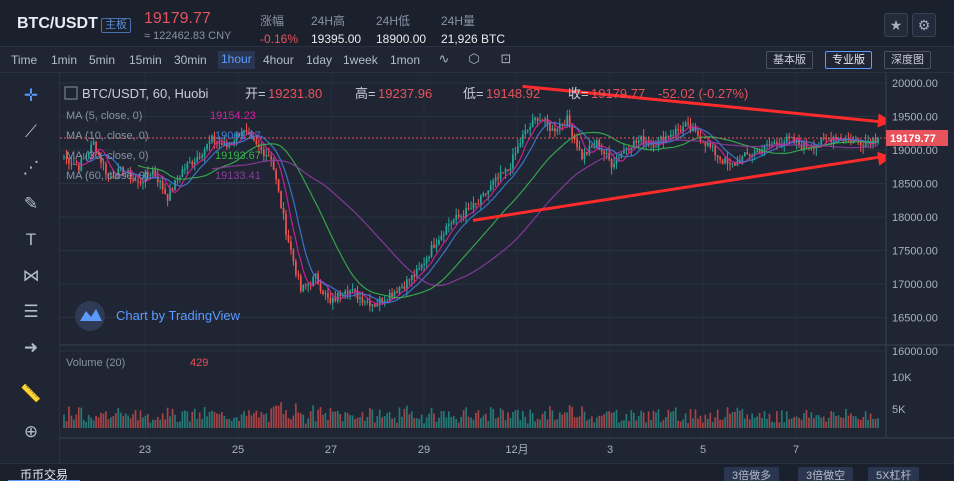 This screenshot has height=481, width=954. I want to click on timeframe-1day: 1day, so click(319, 60).